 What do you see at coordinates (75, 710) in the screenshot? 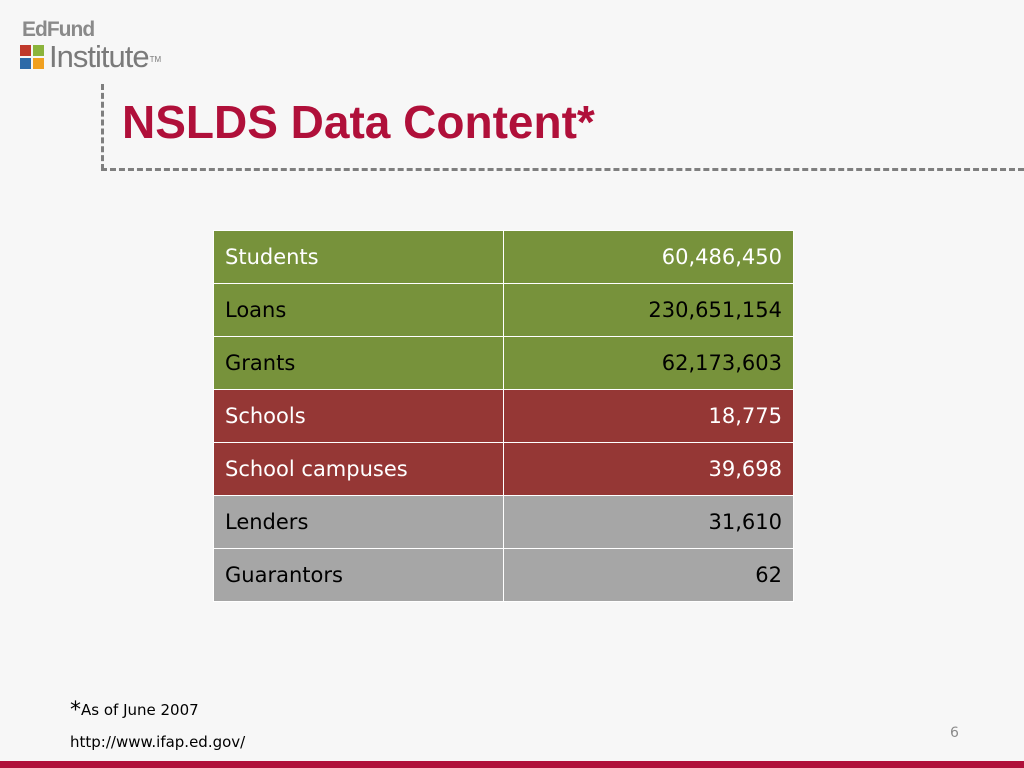
I see `footnote-asterisk: *` at bounding box center [75, 710].